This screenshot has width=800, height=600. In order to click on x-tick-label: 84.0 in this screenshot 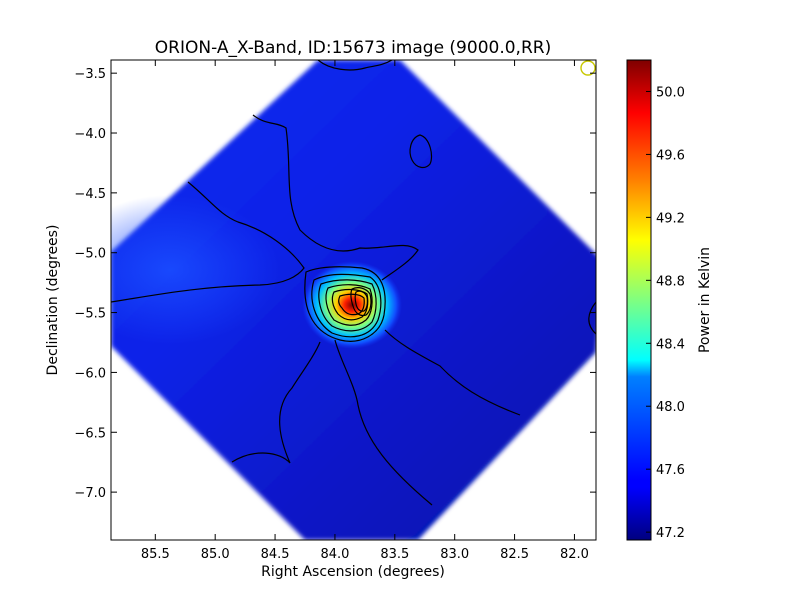, I will do `click(334, 554)`.